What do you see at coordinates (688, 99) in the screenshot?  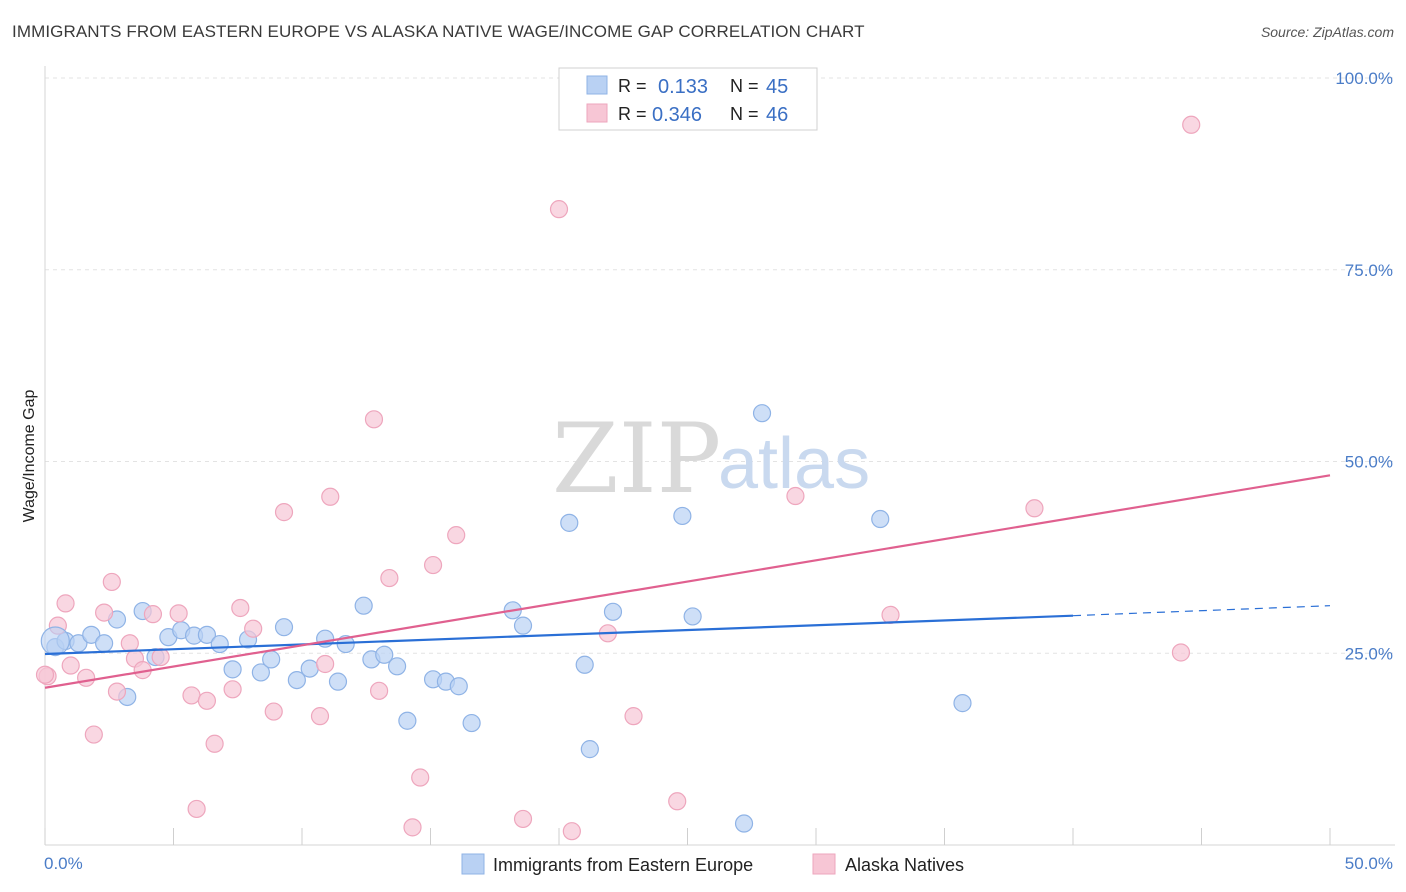 I see `legend: R = 0.133 N = 45 R = 0.346 N = 46` at bounding box center [688, 99].